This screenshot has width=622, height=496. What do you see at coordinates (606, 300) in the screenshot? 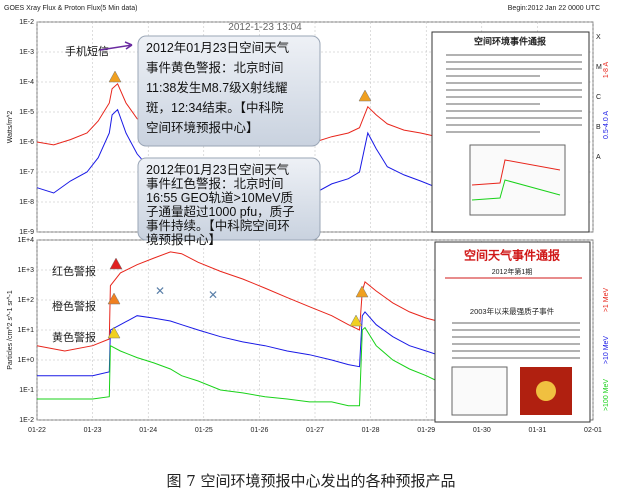
I see `legend-entry: >1 MeV` at bounding box center [606, 300].